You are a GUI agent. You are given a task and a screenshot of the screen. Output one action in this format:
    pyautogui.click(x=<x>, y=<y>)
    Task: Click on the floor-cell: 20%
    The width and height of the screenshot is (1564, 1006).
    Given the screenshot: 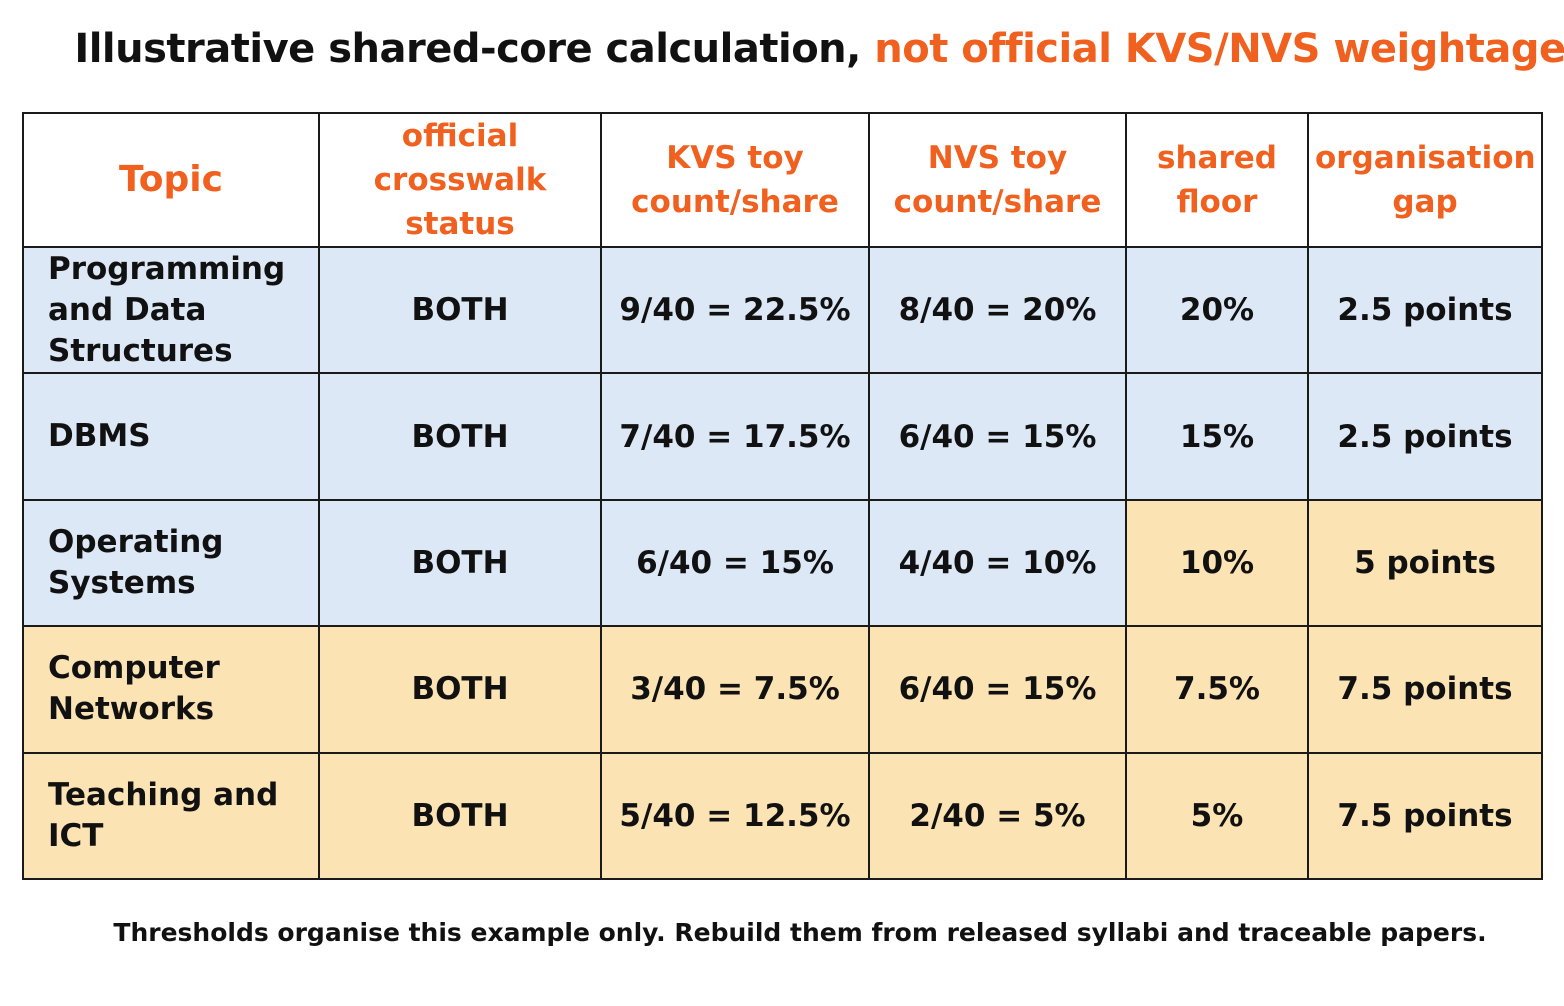 What is the action you would take?
    pyautogui.click(x=1217, y=310)
    